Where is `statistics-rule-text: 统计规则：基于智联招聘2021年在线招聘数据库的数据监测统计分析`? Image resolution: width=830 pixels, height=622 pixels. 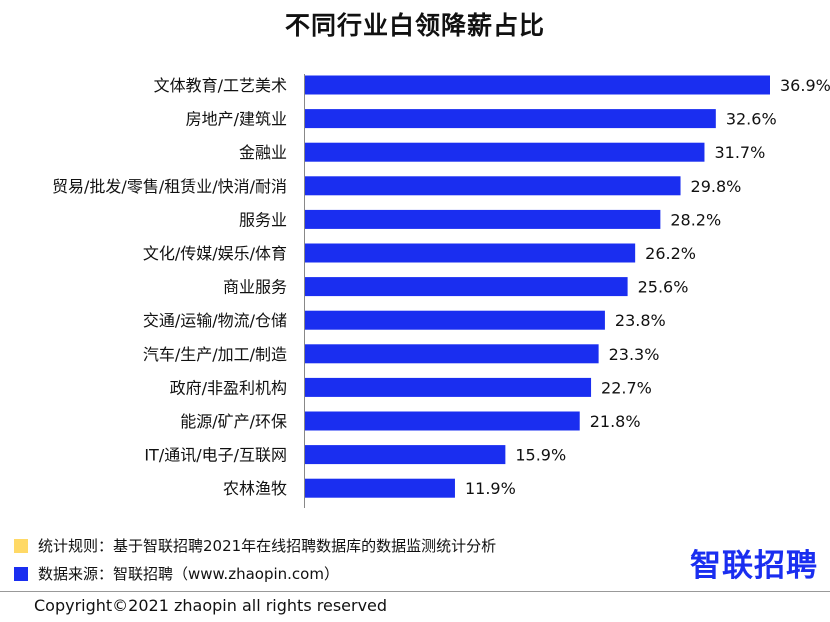 statistics-rule-text: 统计规则：基于智联招聘2021年在线招聘数据库的数据监测统计分析 is located at coordinates (267, 546).